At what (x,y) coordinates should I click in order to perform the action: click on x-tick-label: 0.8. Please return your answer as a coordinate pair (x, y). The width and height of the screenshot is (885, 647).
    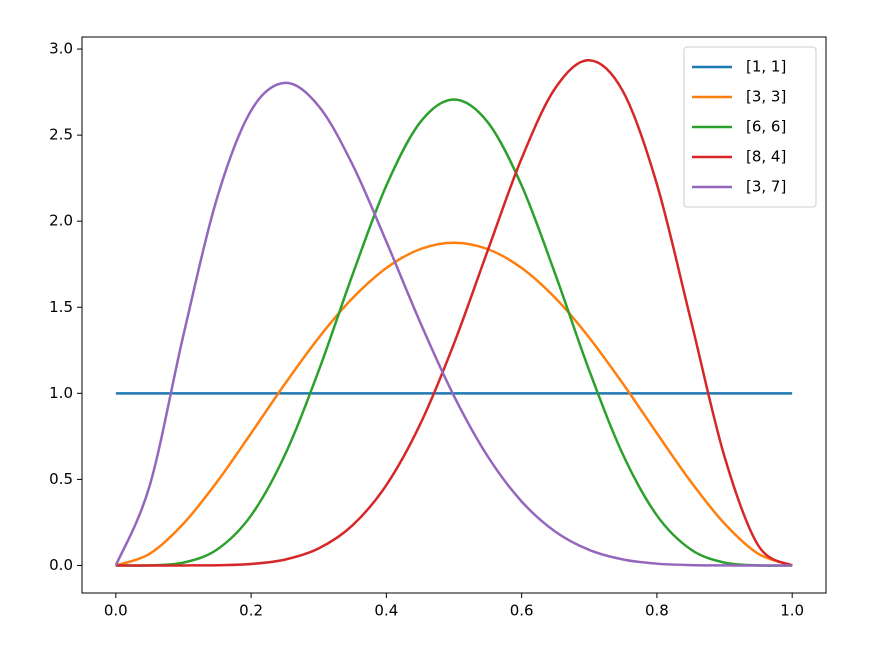
    Looking at the image, I should click on (657, 611).